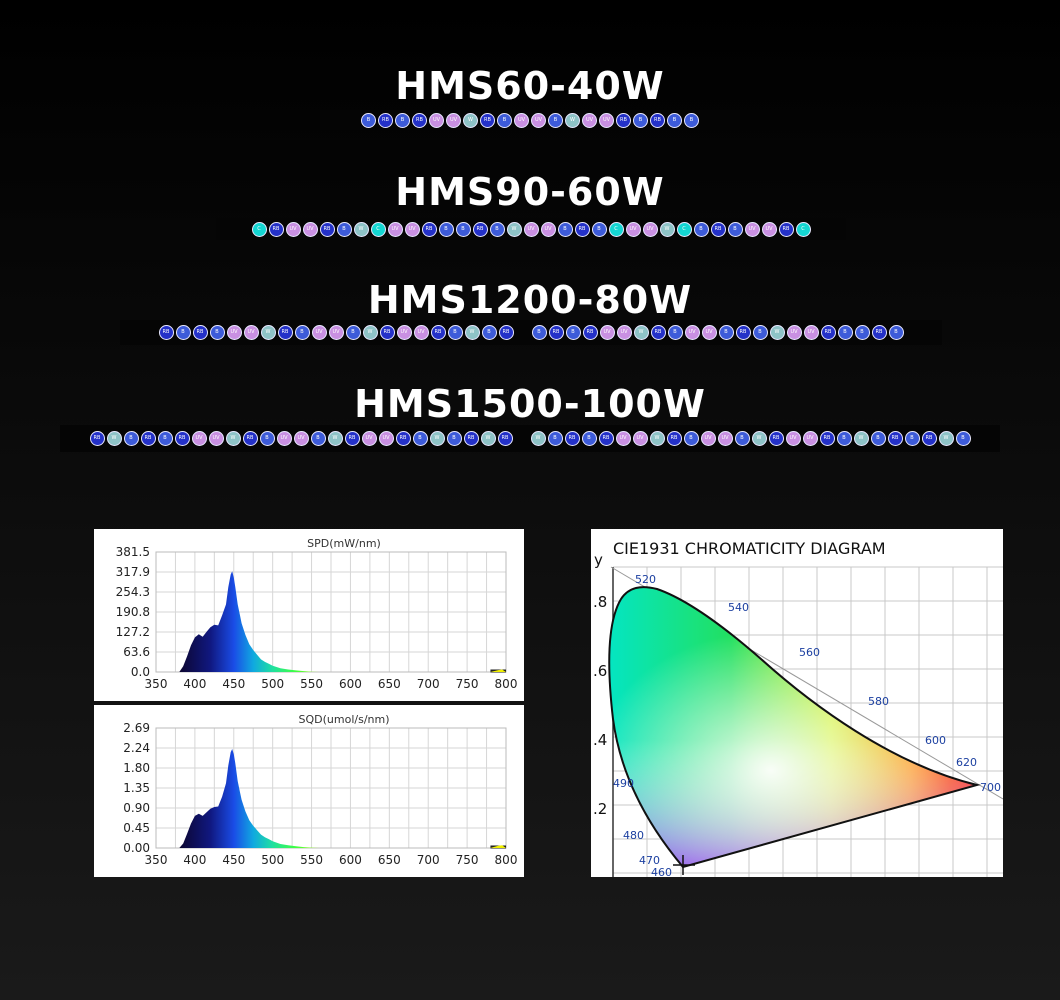 The image size is (1060, 1000). What do you see at coordinates (389, 860) in the screenshot?
I see `sqd-xtick: 650` at bounding box center [389, 860].